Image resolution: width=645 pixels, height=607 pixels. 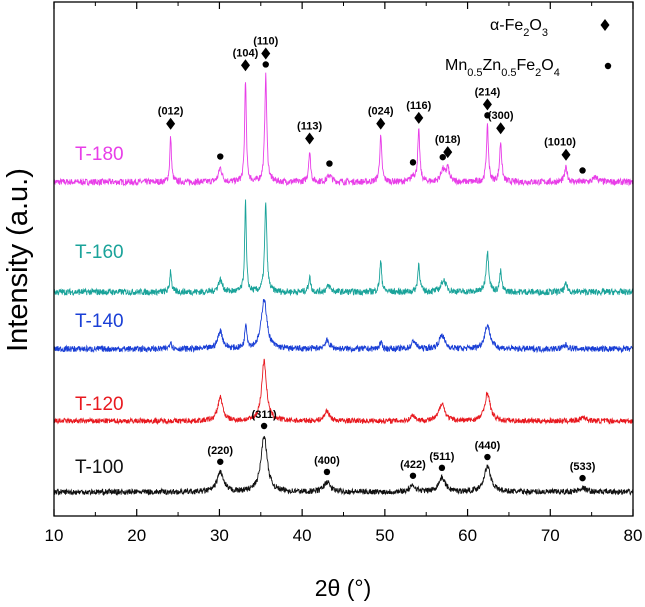 I want to click on peak-label: (300), so click(x=501, y=116).